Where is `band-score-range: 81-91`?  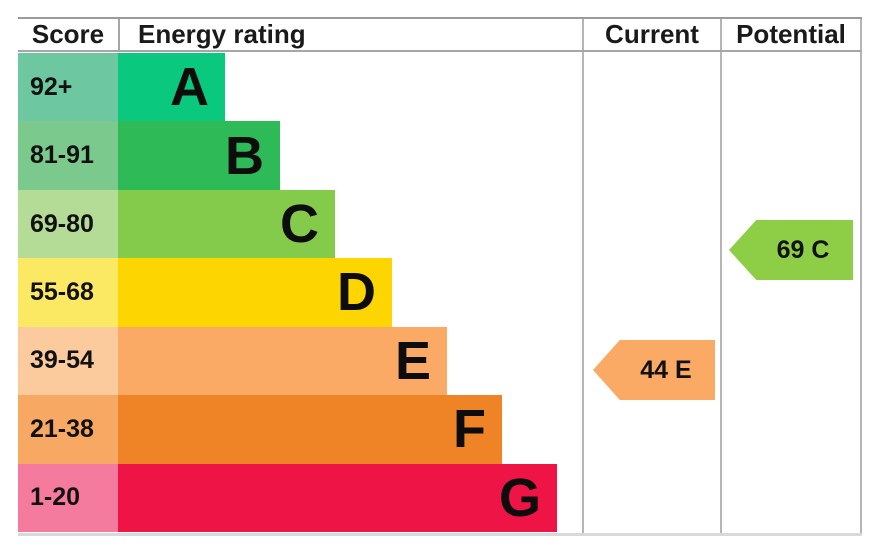 band-score-range: 81-91 is located at coordinates (68, 155).